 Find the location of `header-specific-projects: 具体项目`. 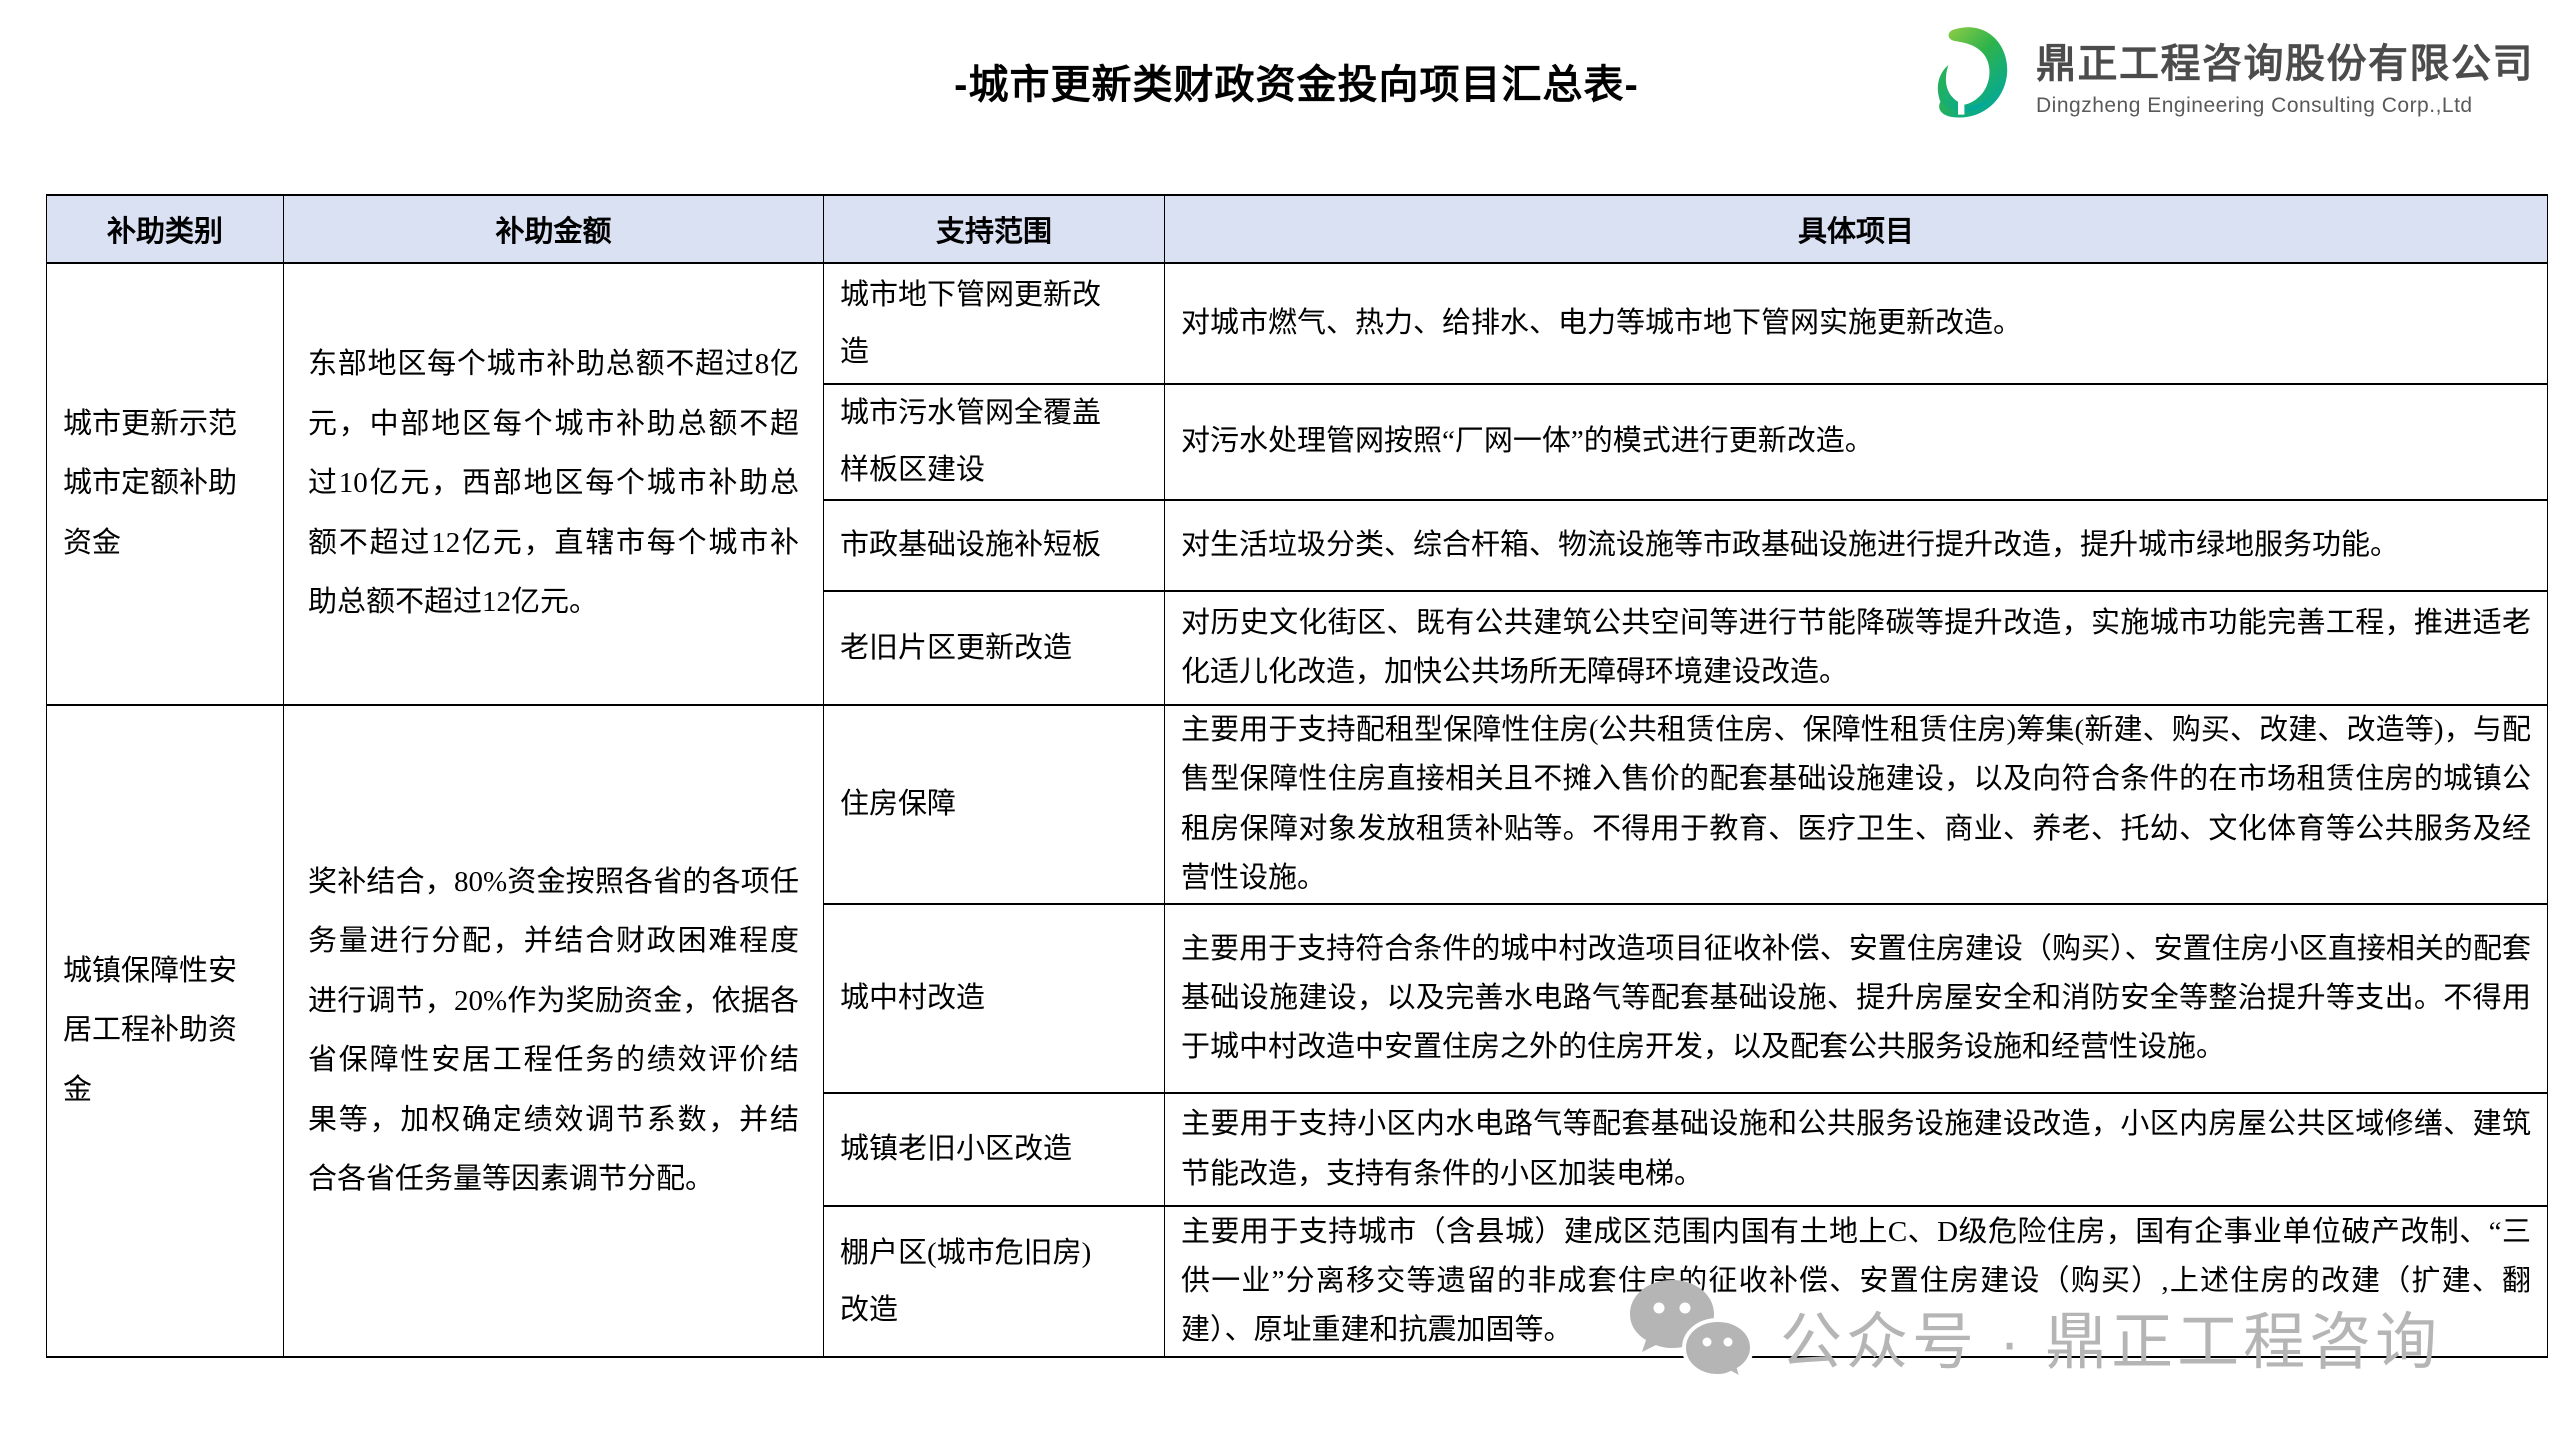

header-specific-projects: 具体项目 is located at coordinates (1856, 229).